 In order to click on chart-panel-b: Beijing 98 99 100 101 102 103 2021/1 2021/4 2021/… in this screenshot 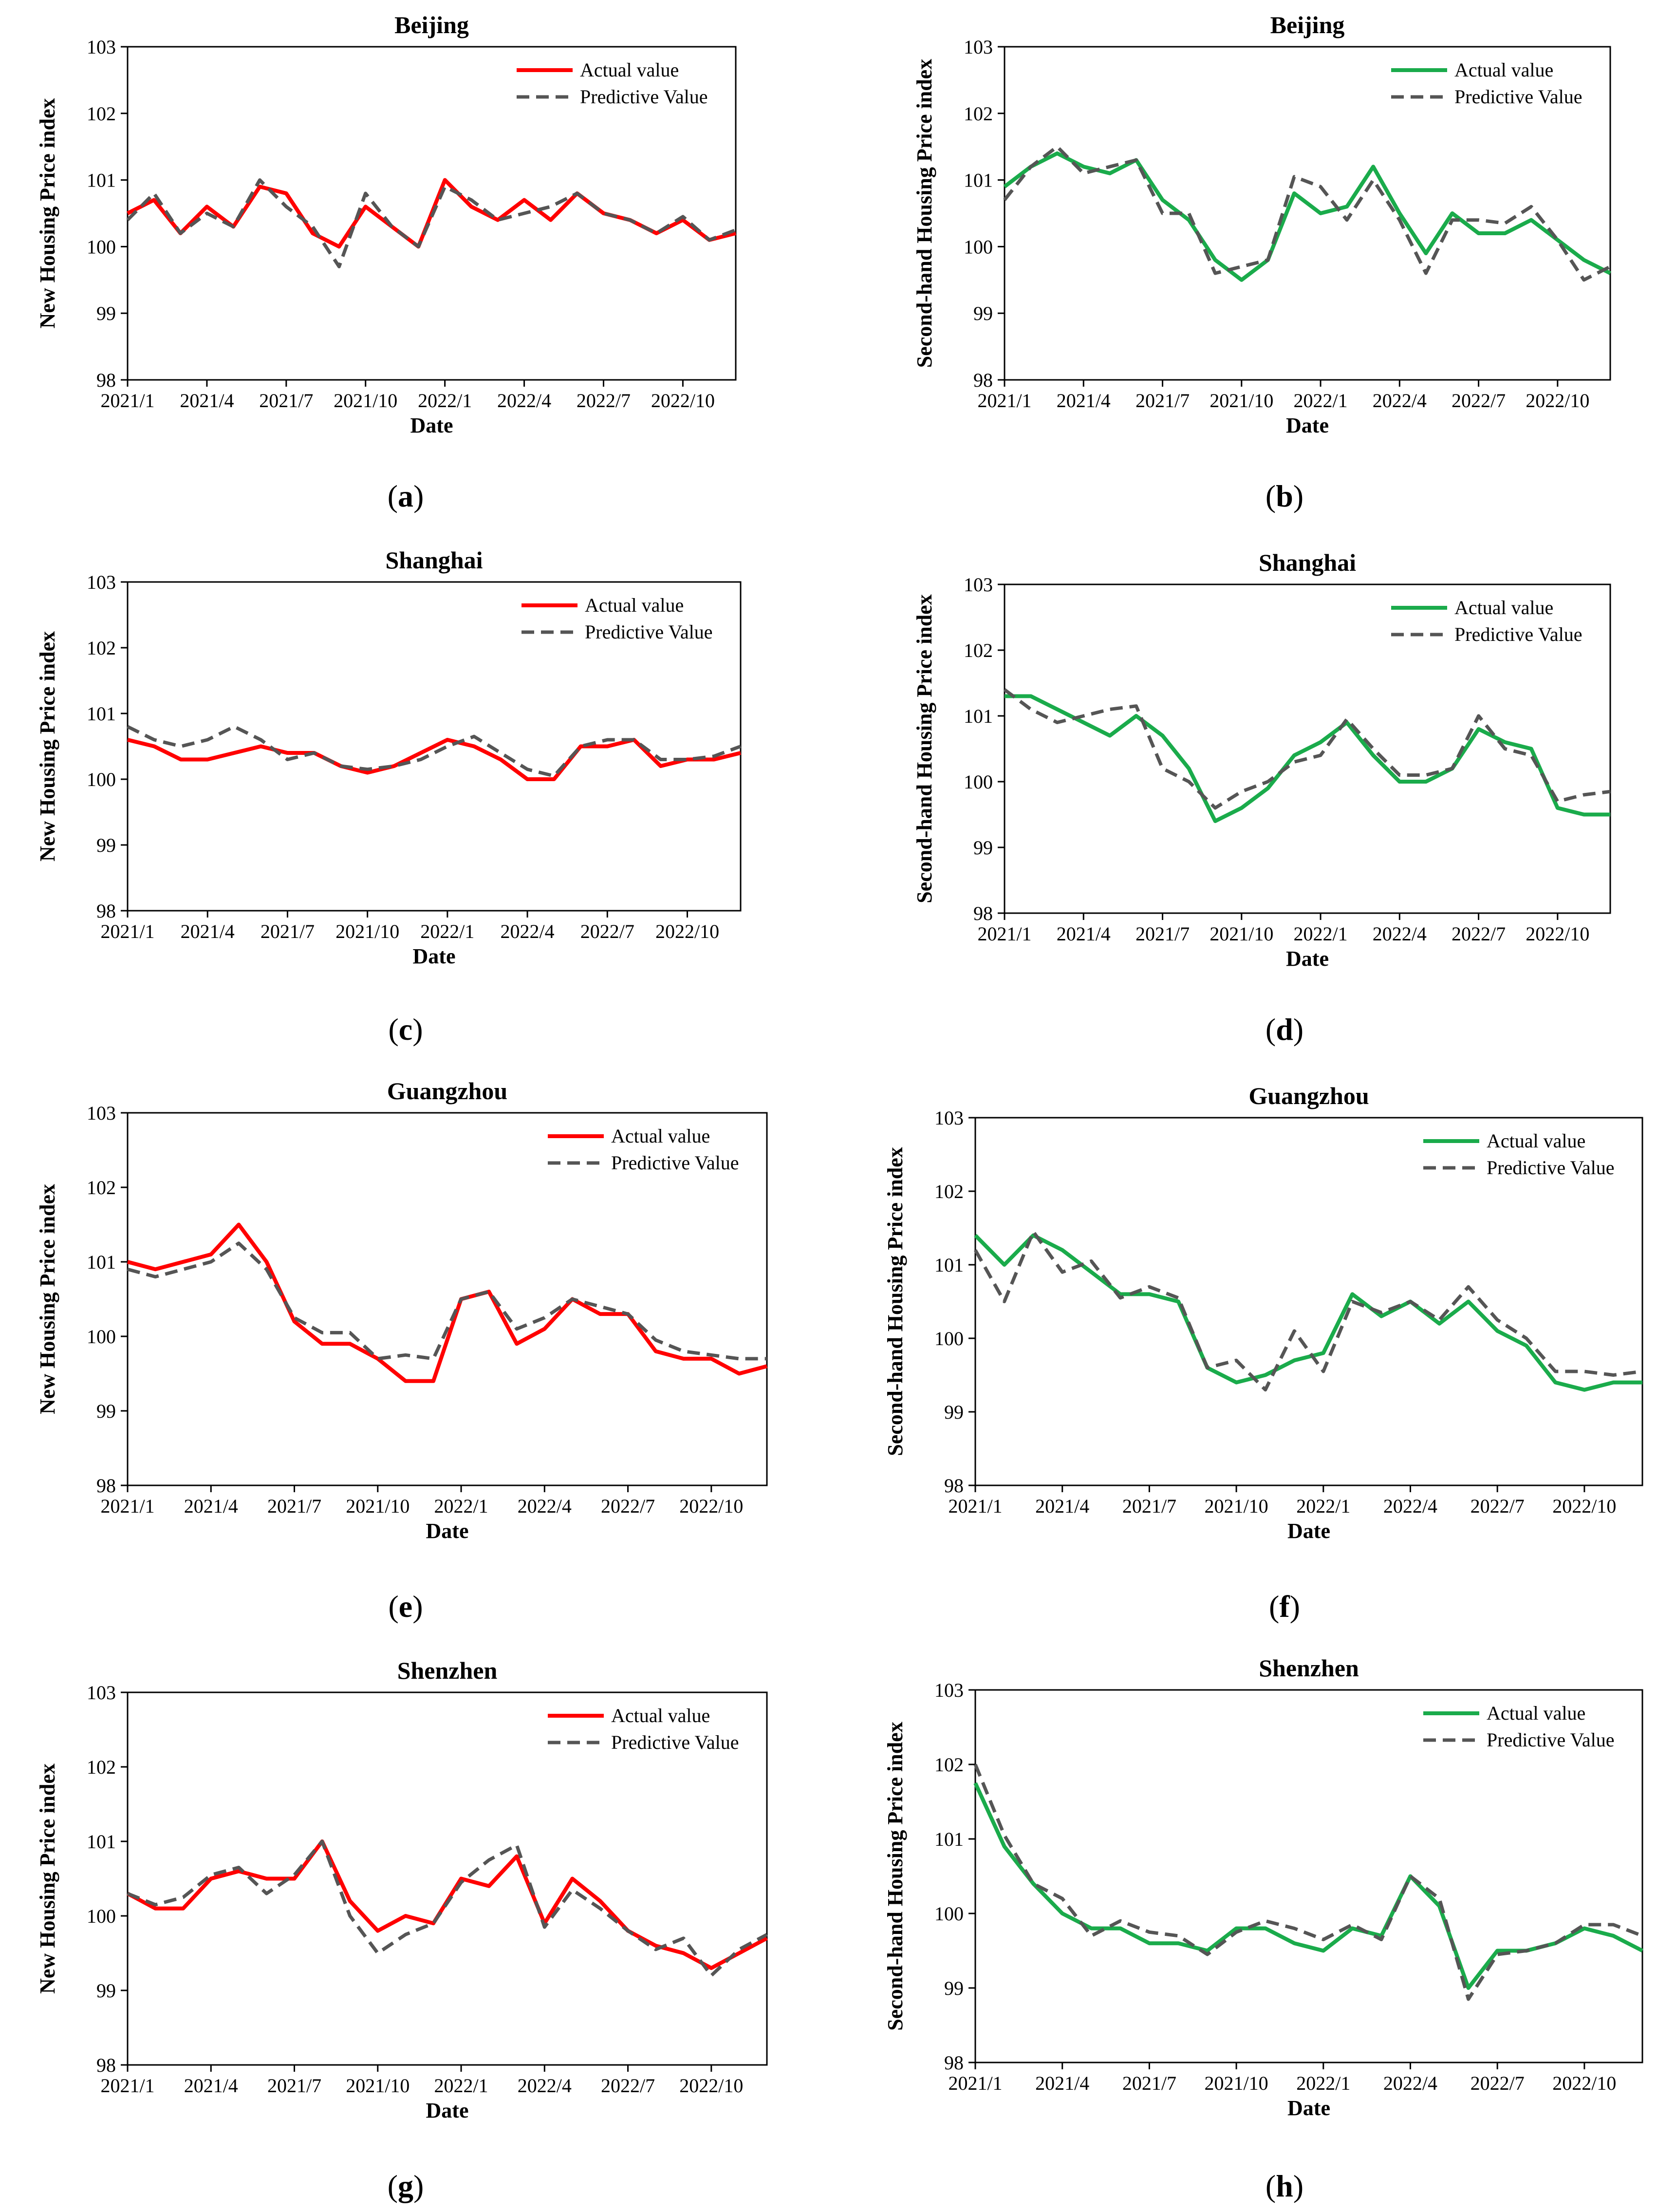, I will do `click(1261, 224)`.